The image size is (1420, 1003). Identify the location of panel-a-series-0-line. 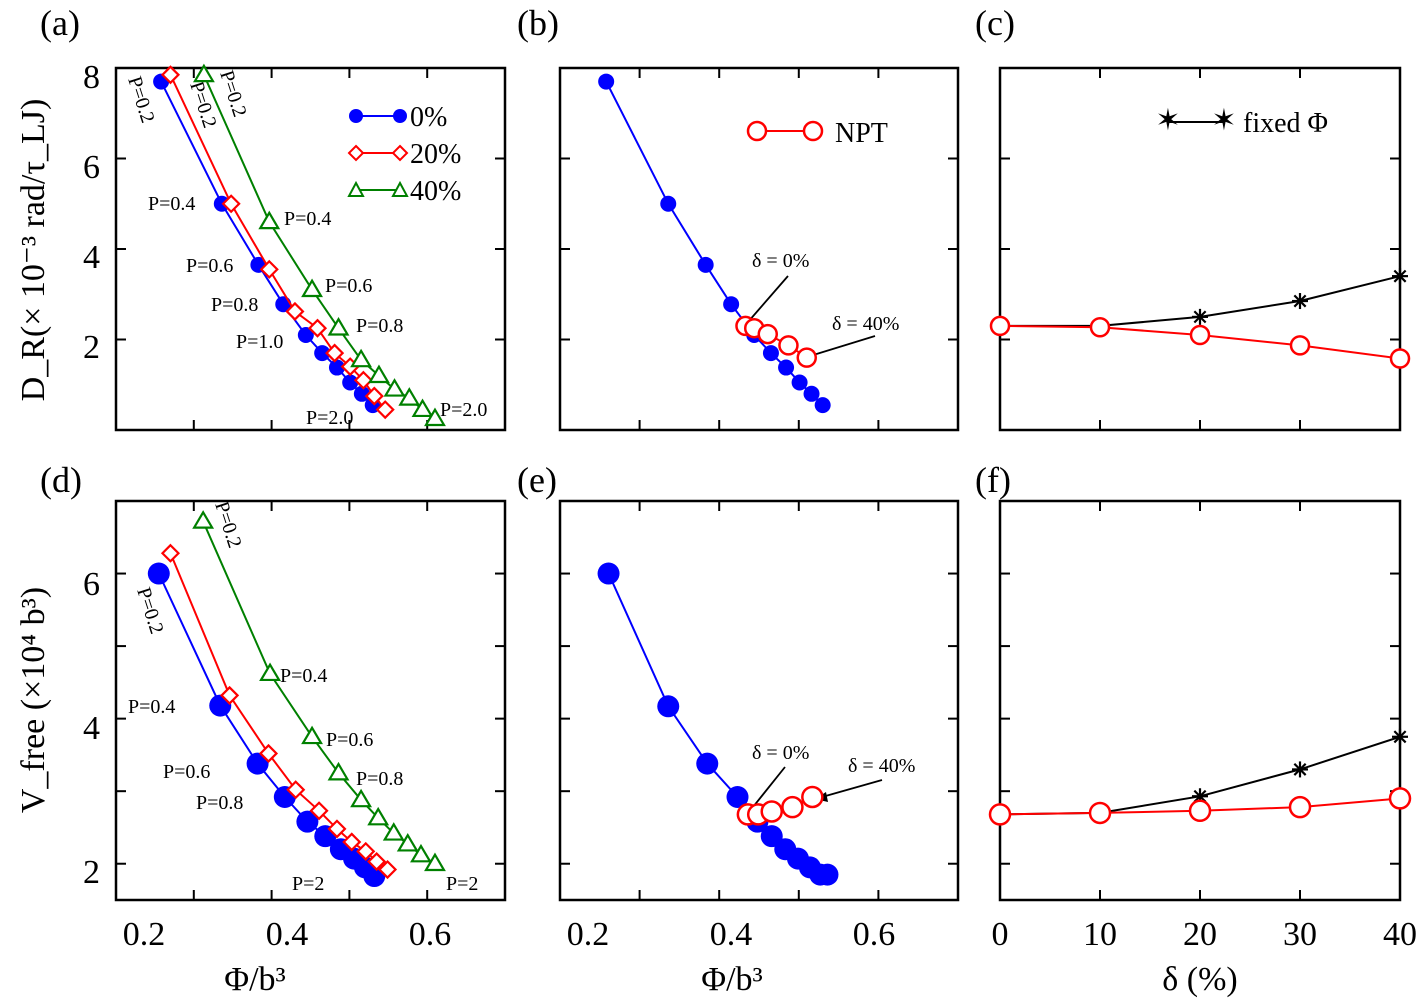
(267, 243).